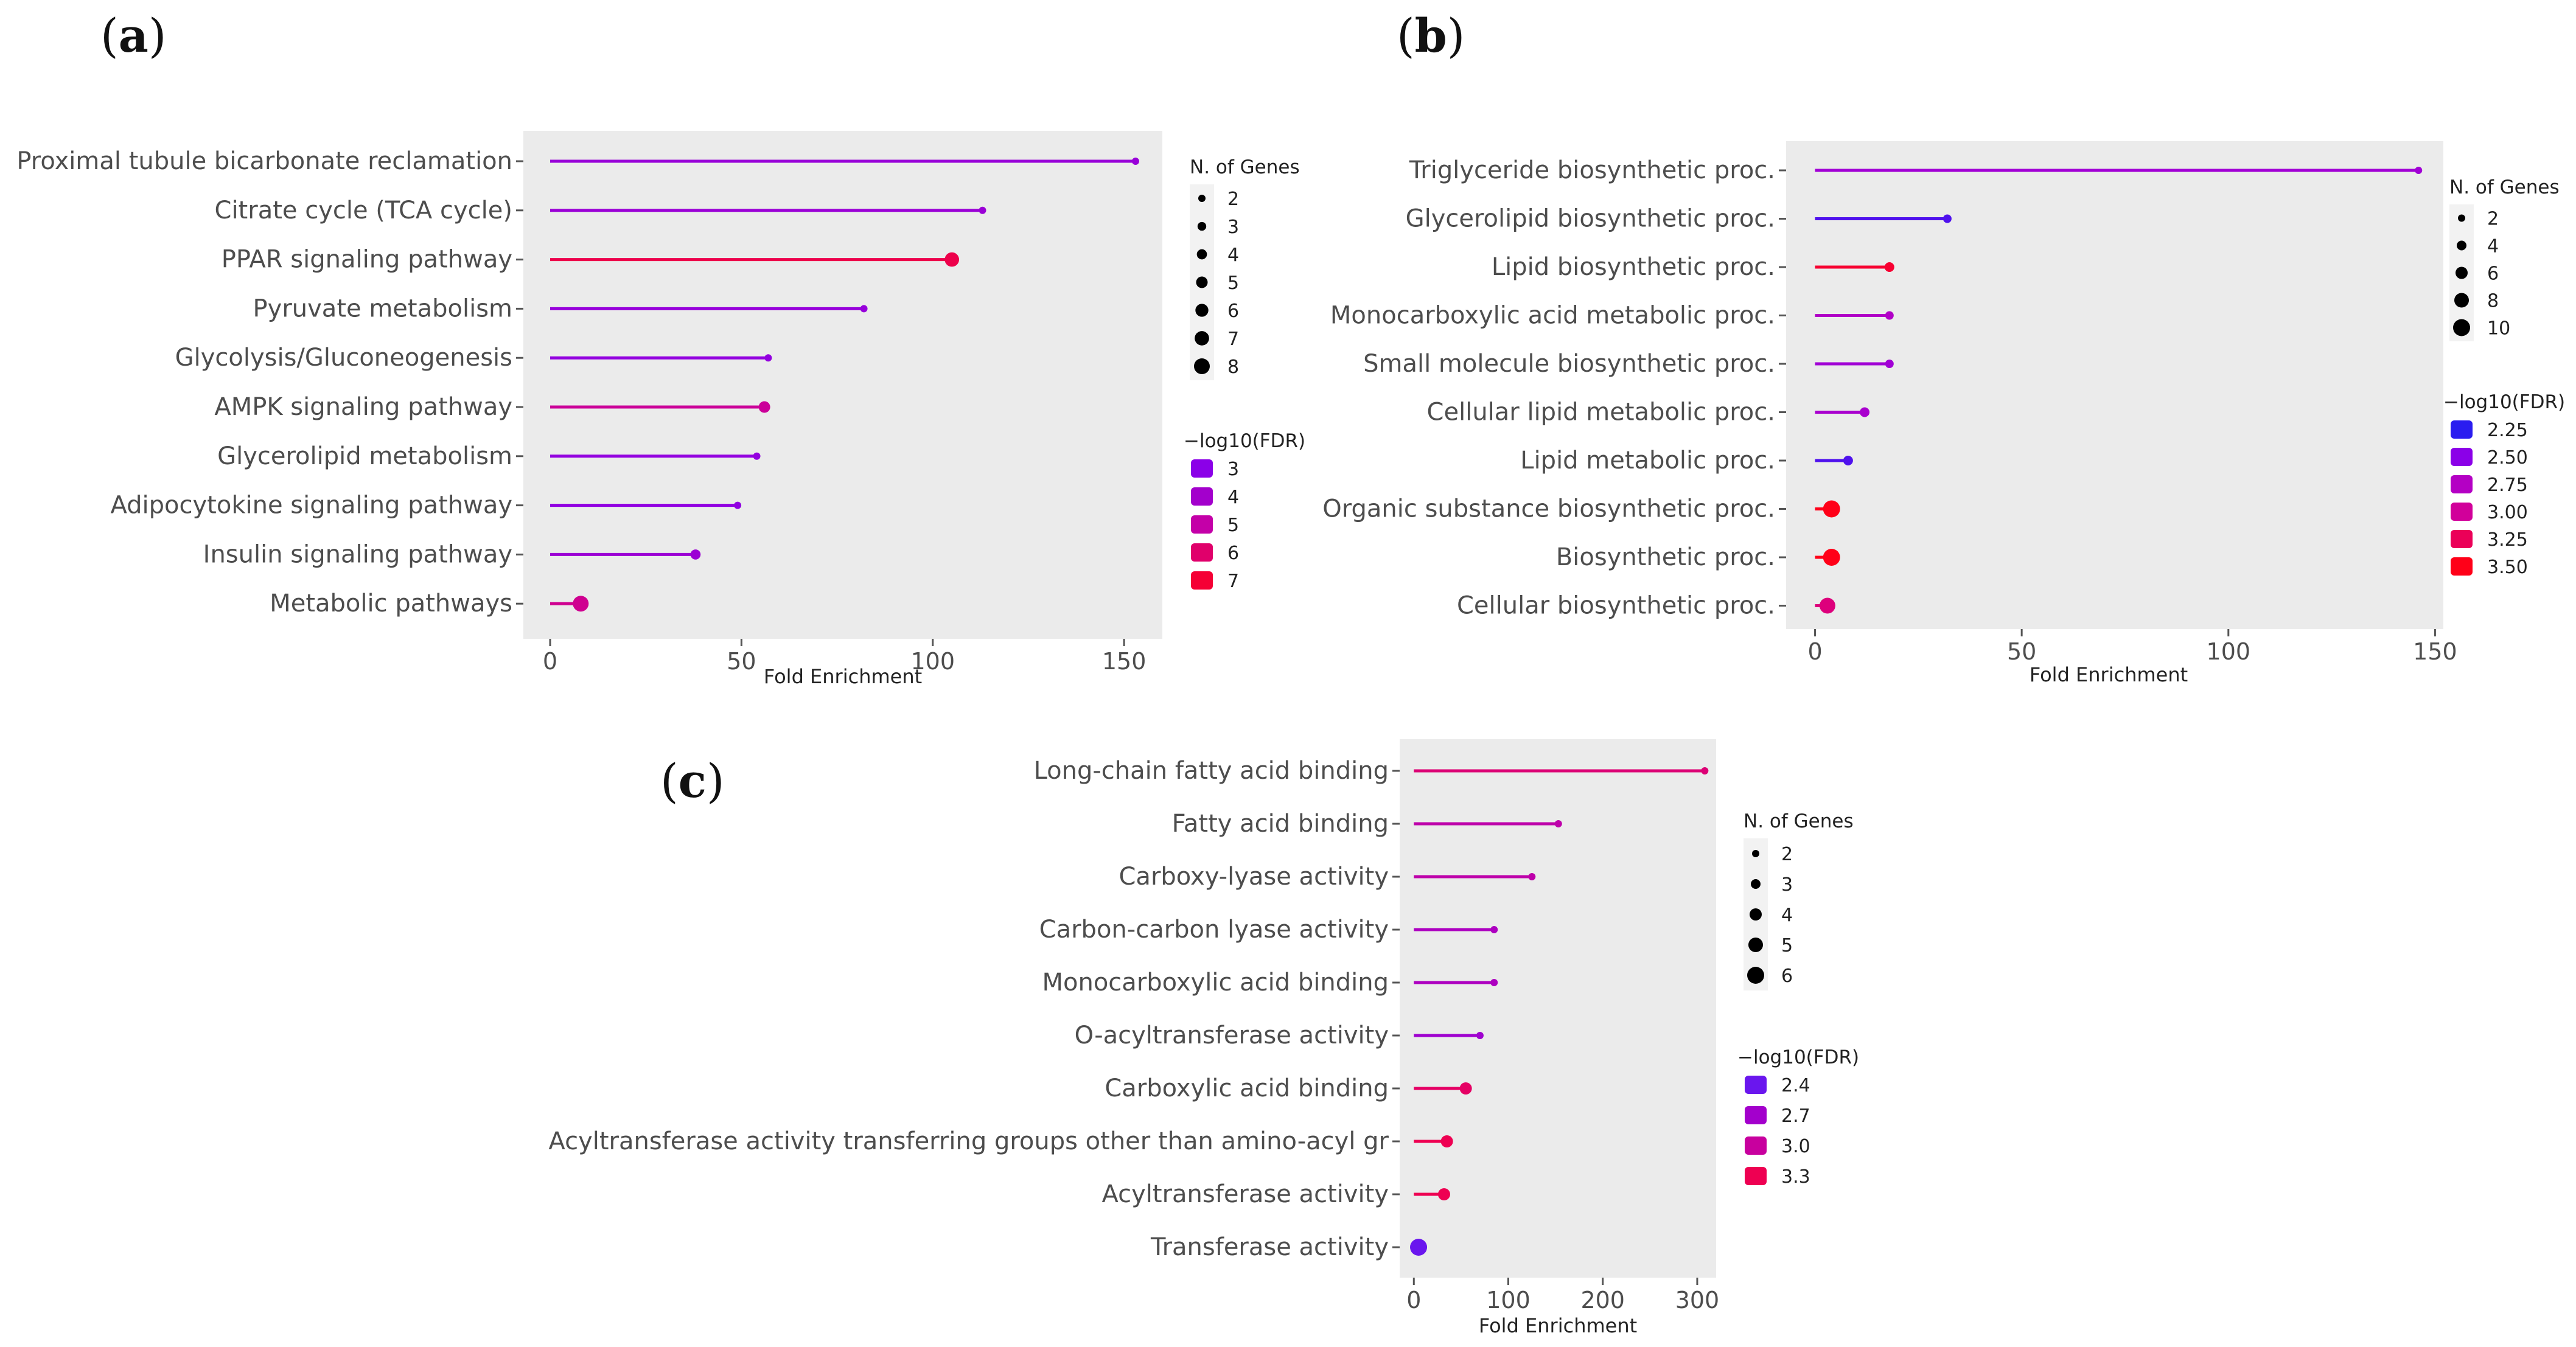 This screenshot has width=2576, height=1347. What do you see at coordinates (1269, 1247) in the screenshot?
I see `category-label: Transferase activity` at bounding box center [1269, 1247].